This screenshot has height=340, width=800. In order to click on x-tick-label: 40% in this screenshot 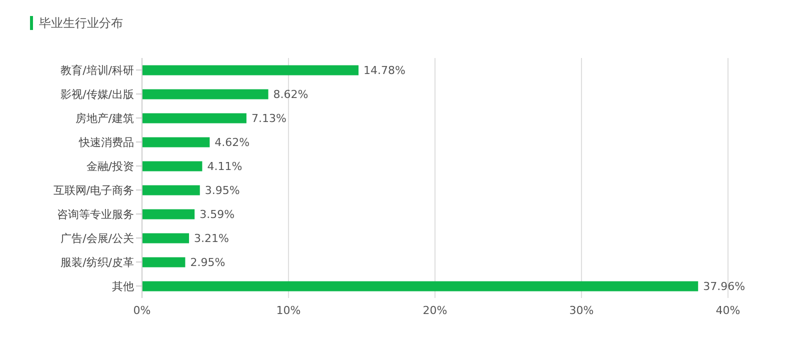, I will do `click(728, 310)`.